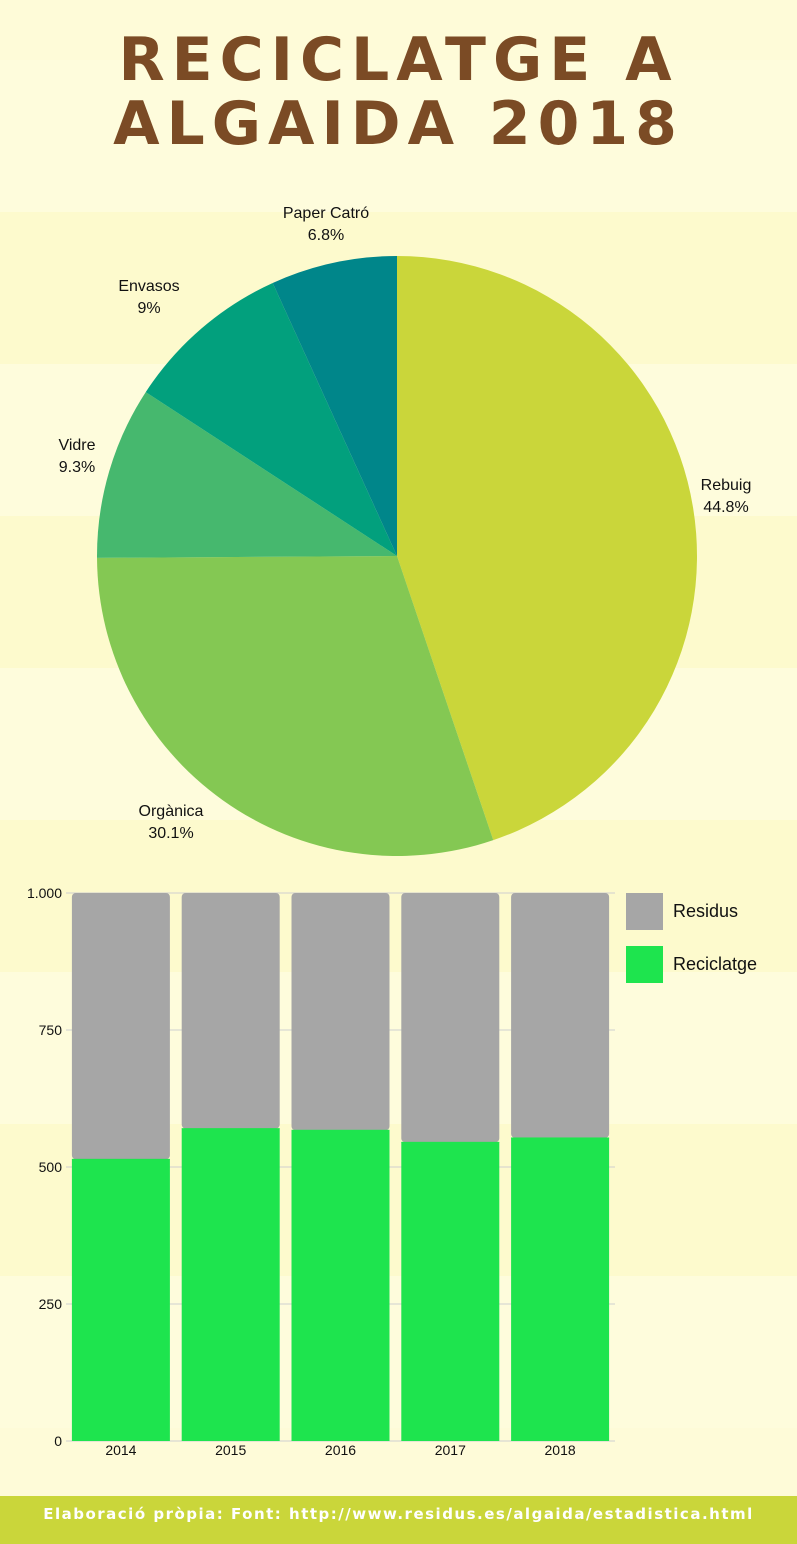 The image size is (797, 1544). Describe the element at coordinates (247, 475) in the screenshot. I see `pie-slice-vidre` at that location.